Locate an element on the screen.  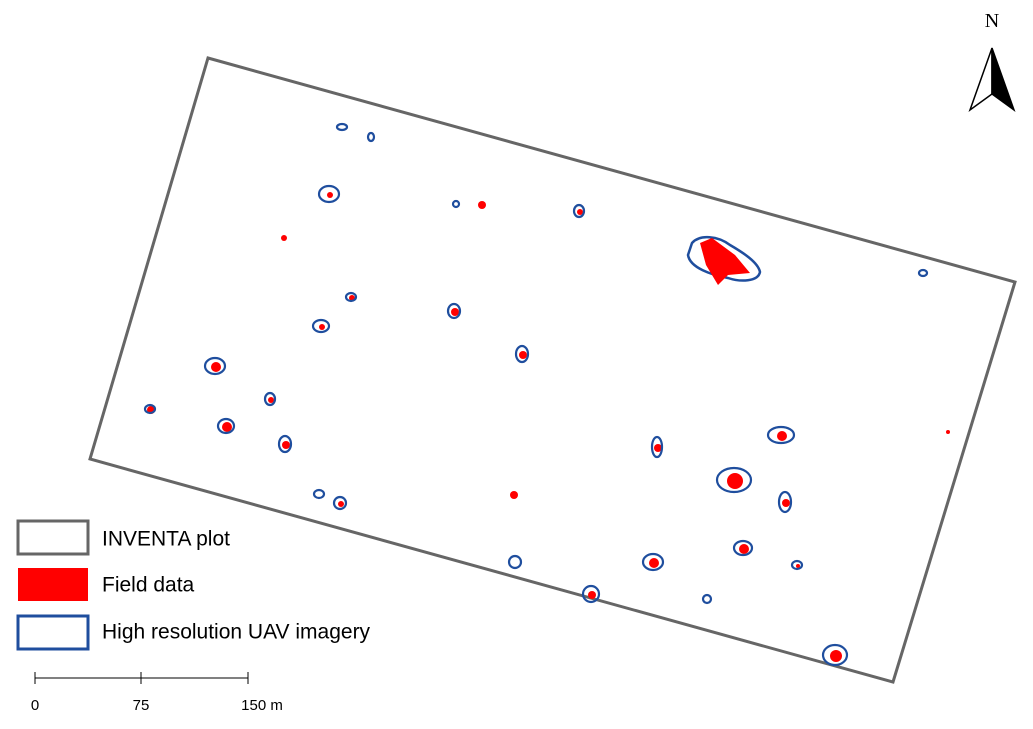
legend-label: Field data is located at coordinates (148, 585).